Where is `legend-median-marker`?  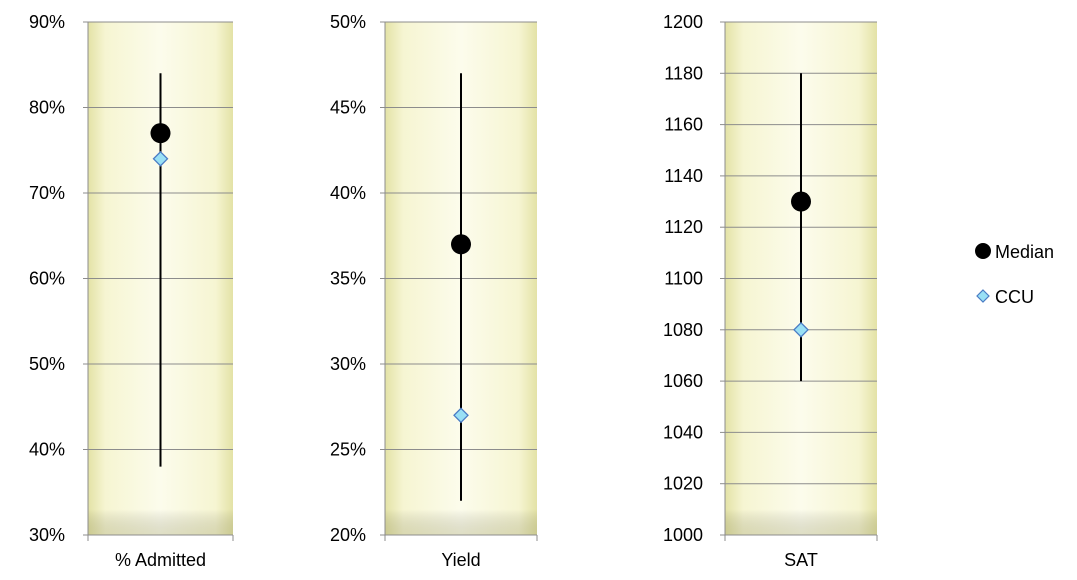 legend-median-marker is located at coordinates (983, 251).